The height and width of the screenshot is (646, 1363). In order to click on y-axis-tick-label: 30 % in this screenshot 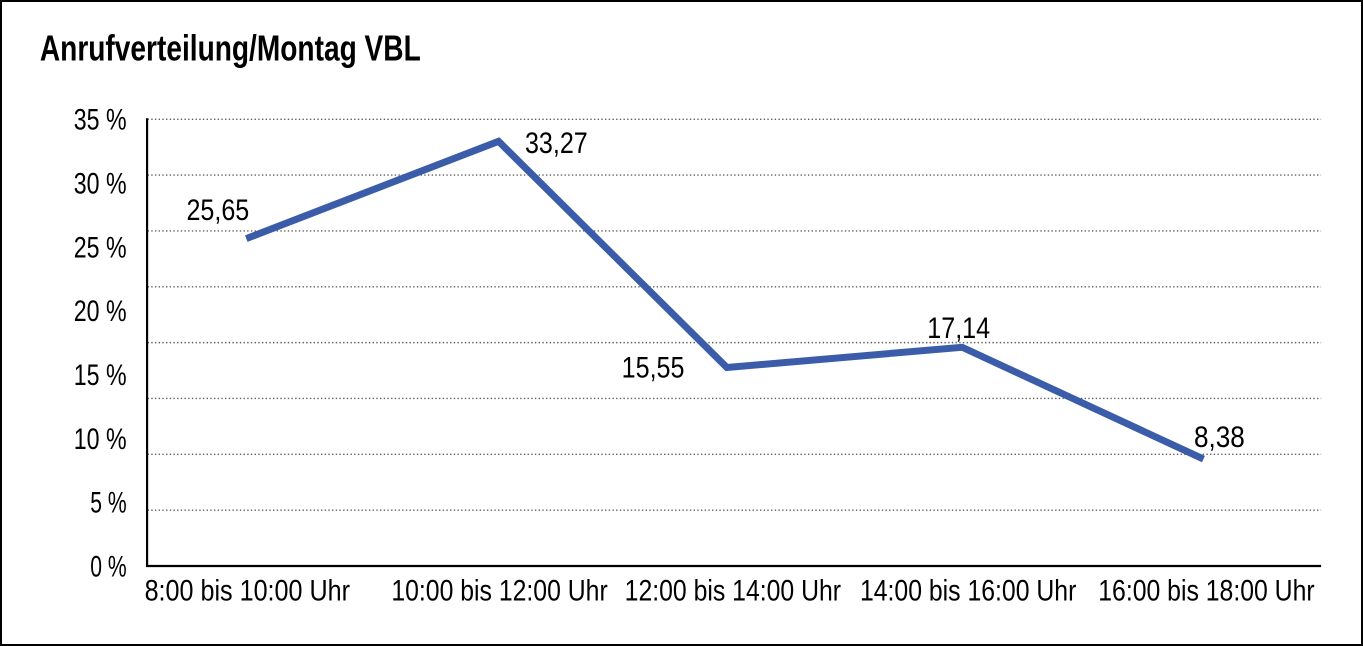, I will do `click(100, 184)`.